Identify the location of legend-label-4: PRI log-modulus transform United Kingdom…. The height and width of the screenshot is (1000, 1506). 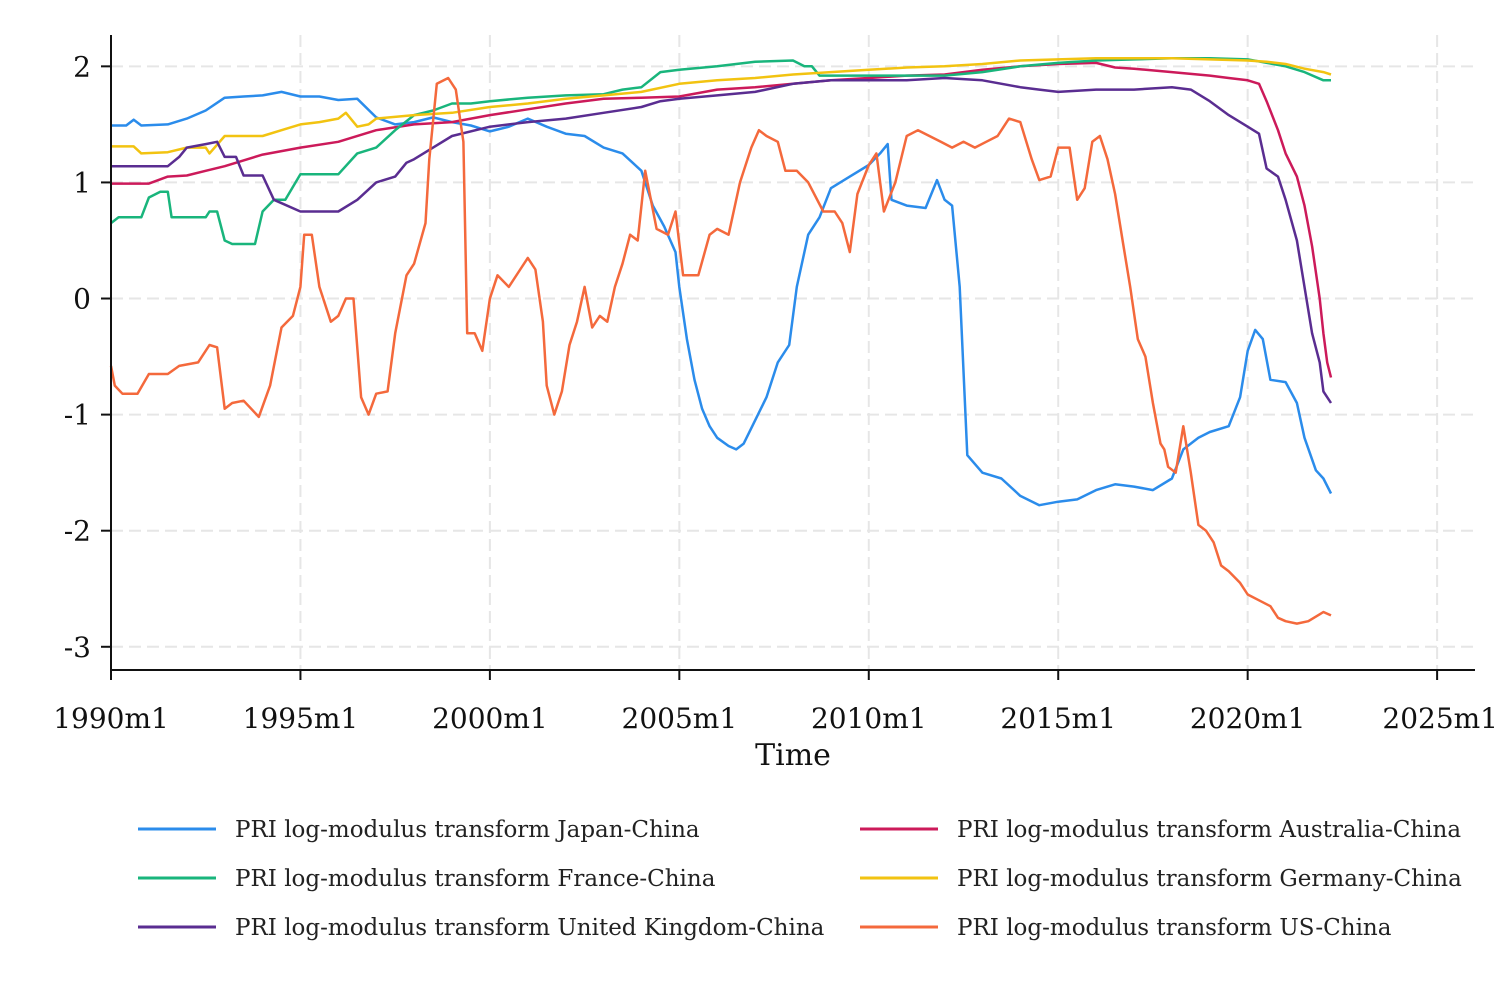
(530, 928).